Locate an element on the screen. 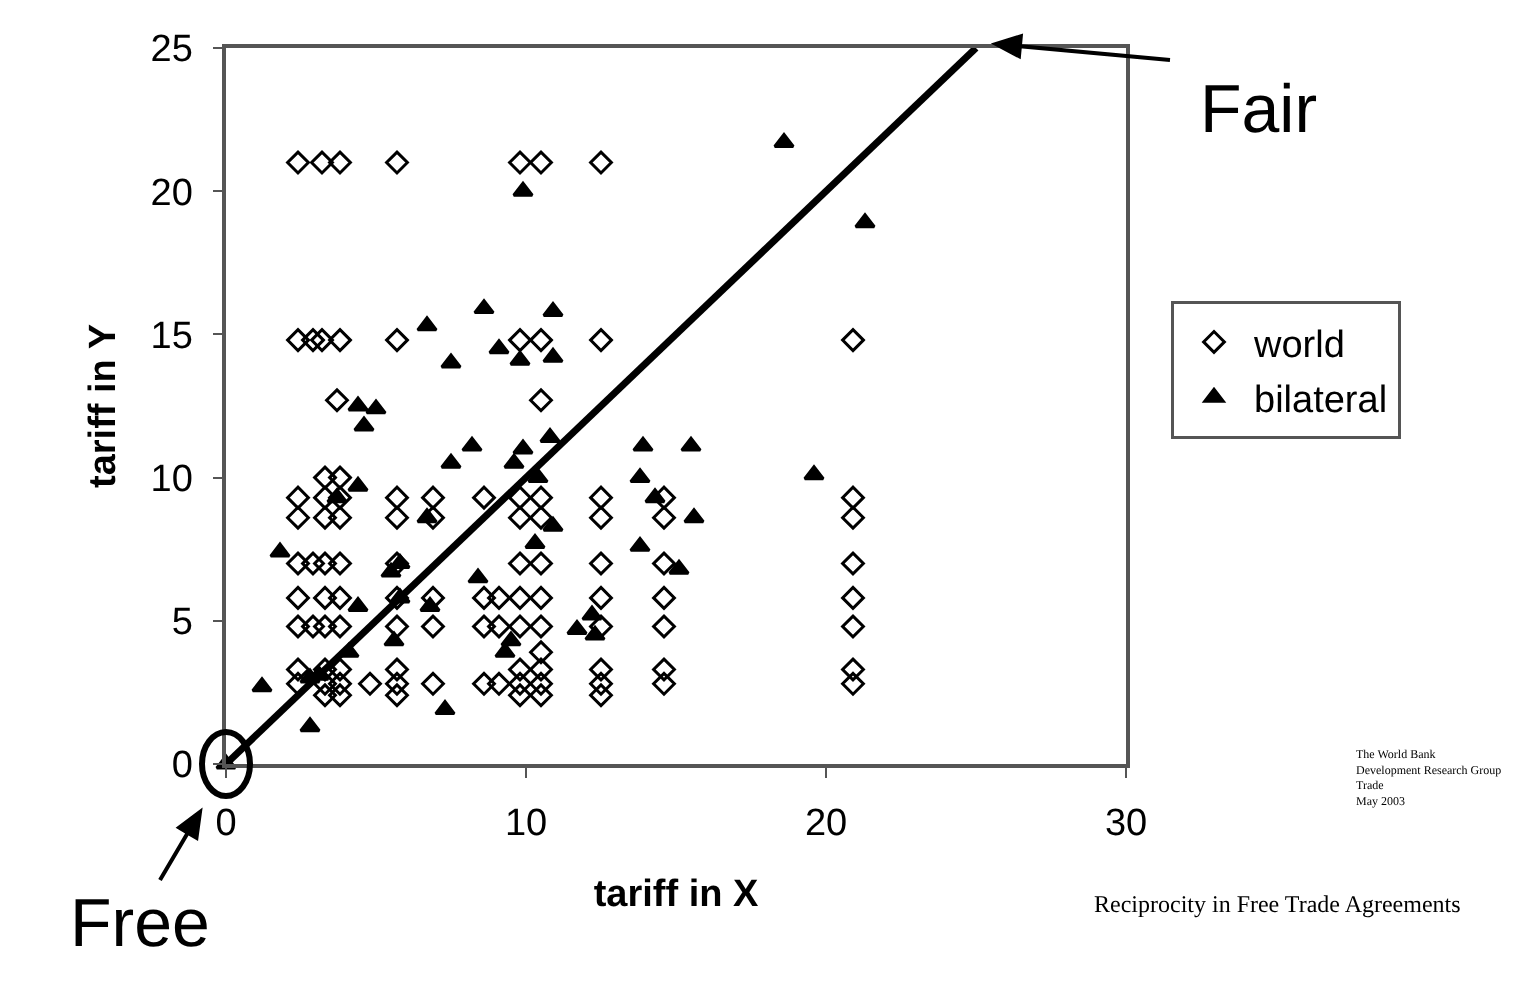  x-tick-label: 30 is located at coordinates (1126, 824).